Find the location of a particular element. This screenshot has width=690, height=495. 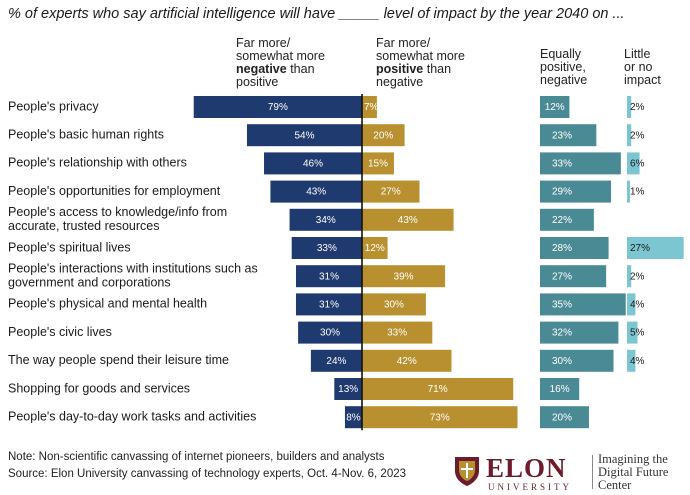

label-equal: 32% is located at coordinates (562, 333).